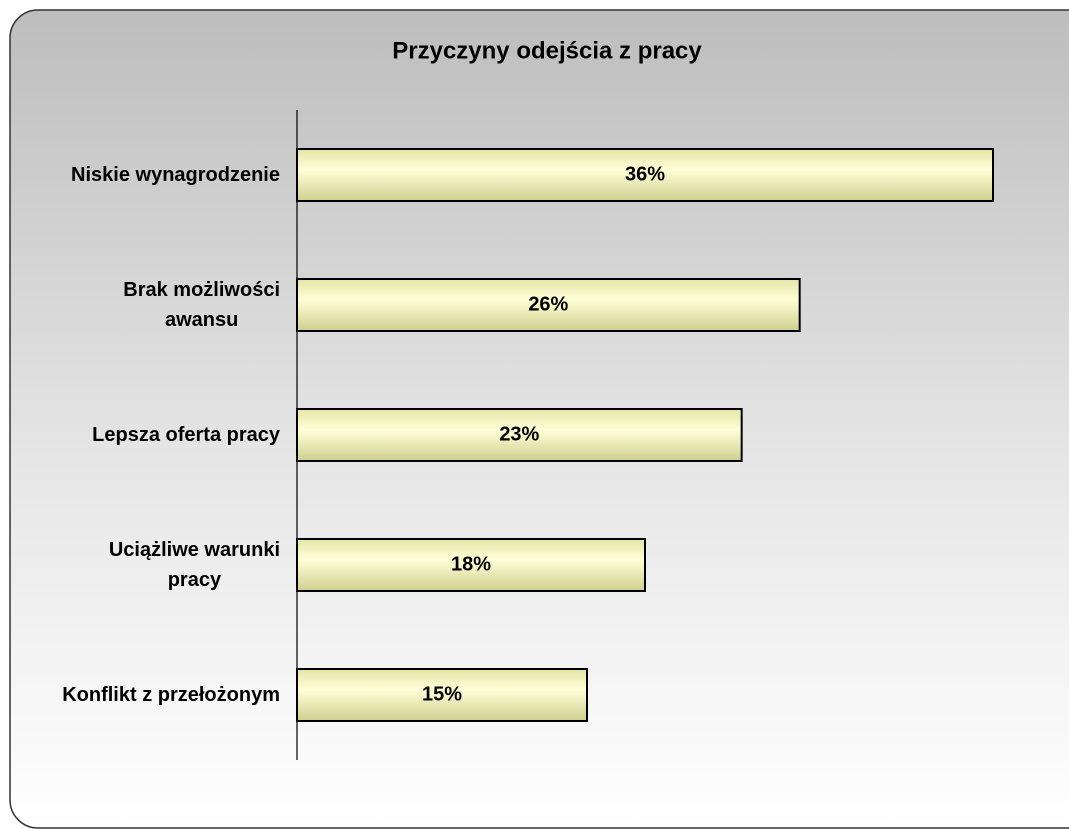  What do you see at coordinates (547, 50) in the screenshot?
I see `chart-title: Przyczyny odejścia z pracy` at bounding box center [547, 50].